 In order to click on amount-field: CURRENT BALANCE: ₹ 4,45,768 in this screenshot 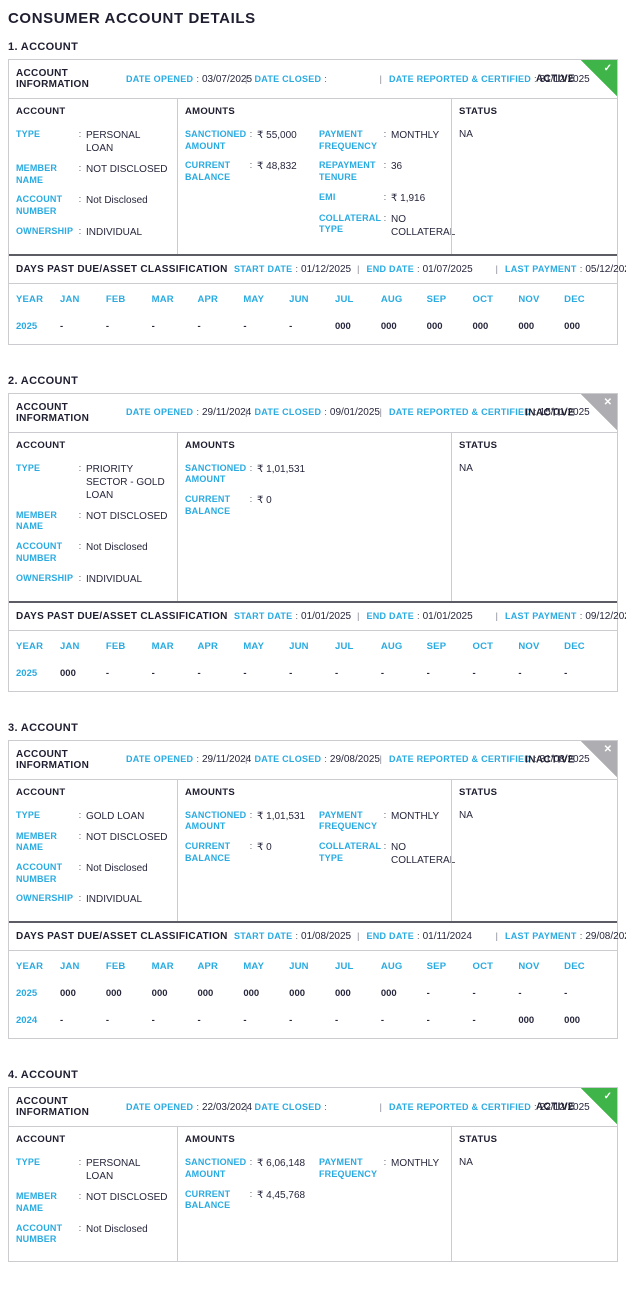, I will do `click(252, 1200)`.